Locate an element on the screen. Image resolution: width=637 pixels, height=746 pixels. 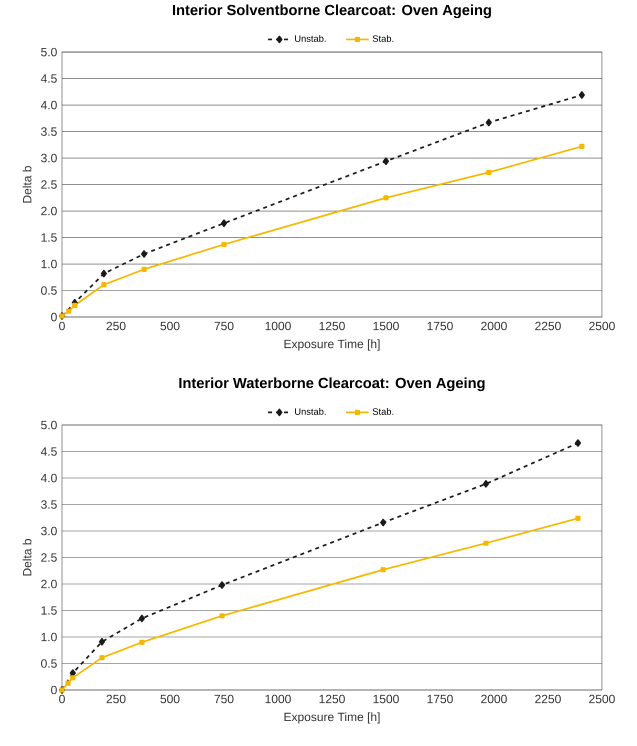
chart-title: Interior Solventborne Clearcoat: Oven Ageing is located at coordinates (331, 11).